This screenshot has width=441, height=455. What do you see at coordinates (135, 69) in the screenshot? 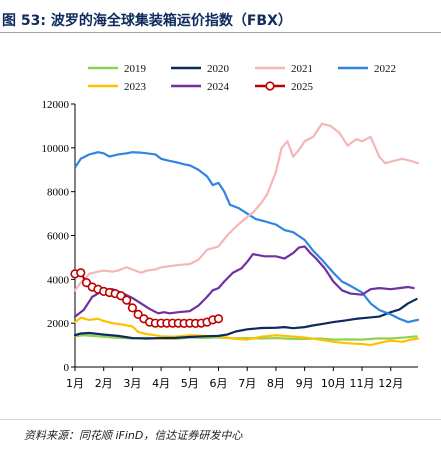
I see `legend-label: 2019` at bounding box center [135, 69].